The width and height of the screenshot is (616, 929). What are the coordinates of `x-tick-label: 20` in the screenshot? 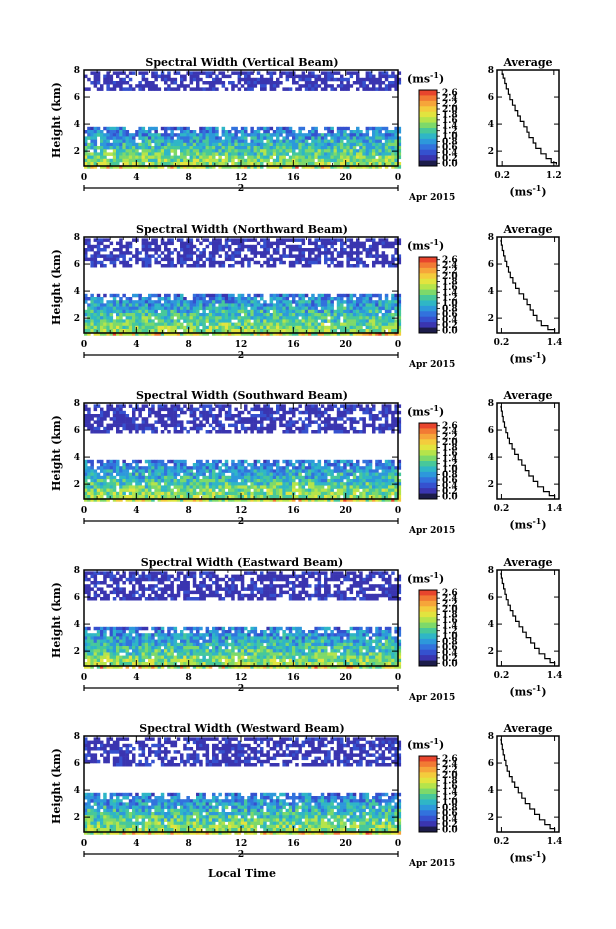 It's located at (345, 178).